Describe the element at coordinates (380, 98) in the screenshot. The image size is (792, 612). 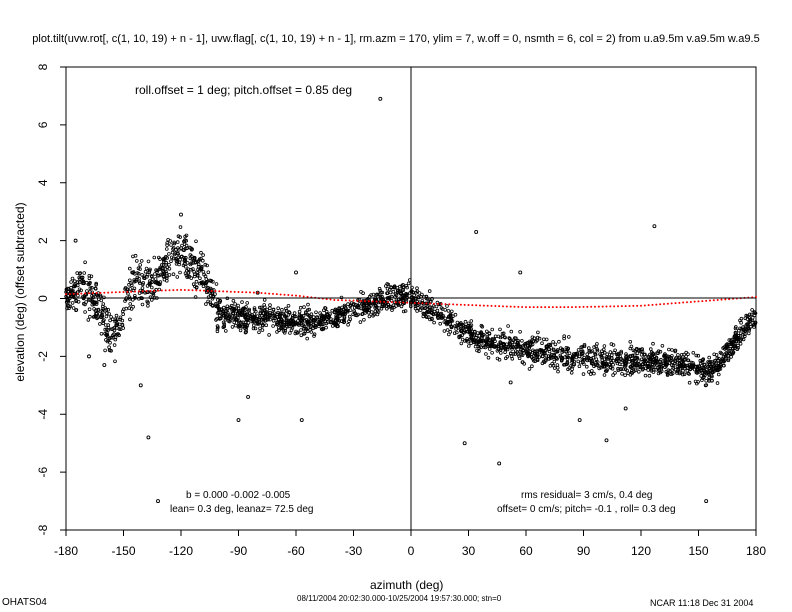
I see `outlier-point` at that location.